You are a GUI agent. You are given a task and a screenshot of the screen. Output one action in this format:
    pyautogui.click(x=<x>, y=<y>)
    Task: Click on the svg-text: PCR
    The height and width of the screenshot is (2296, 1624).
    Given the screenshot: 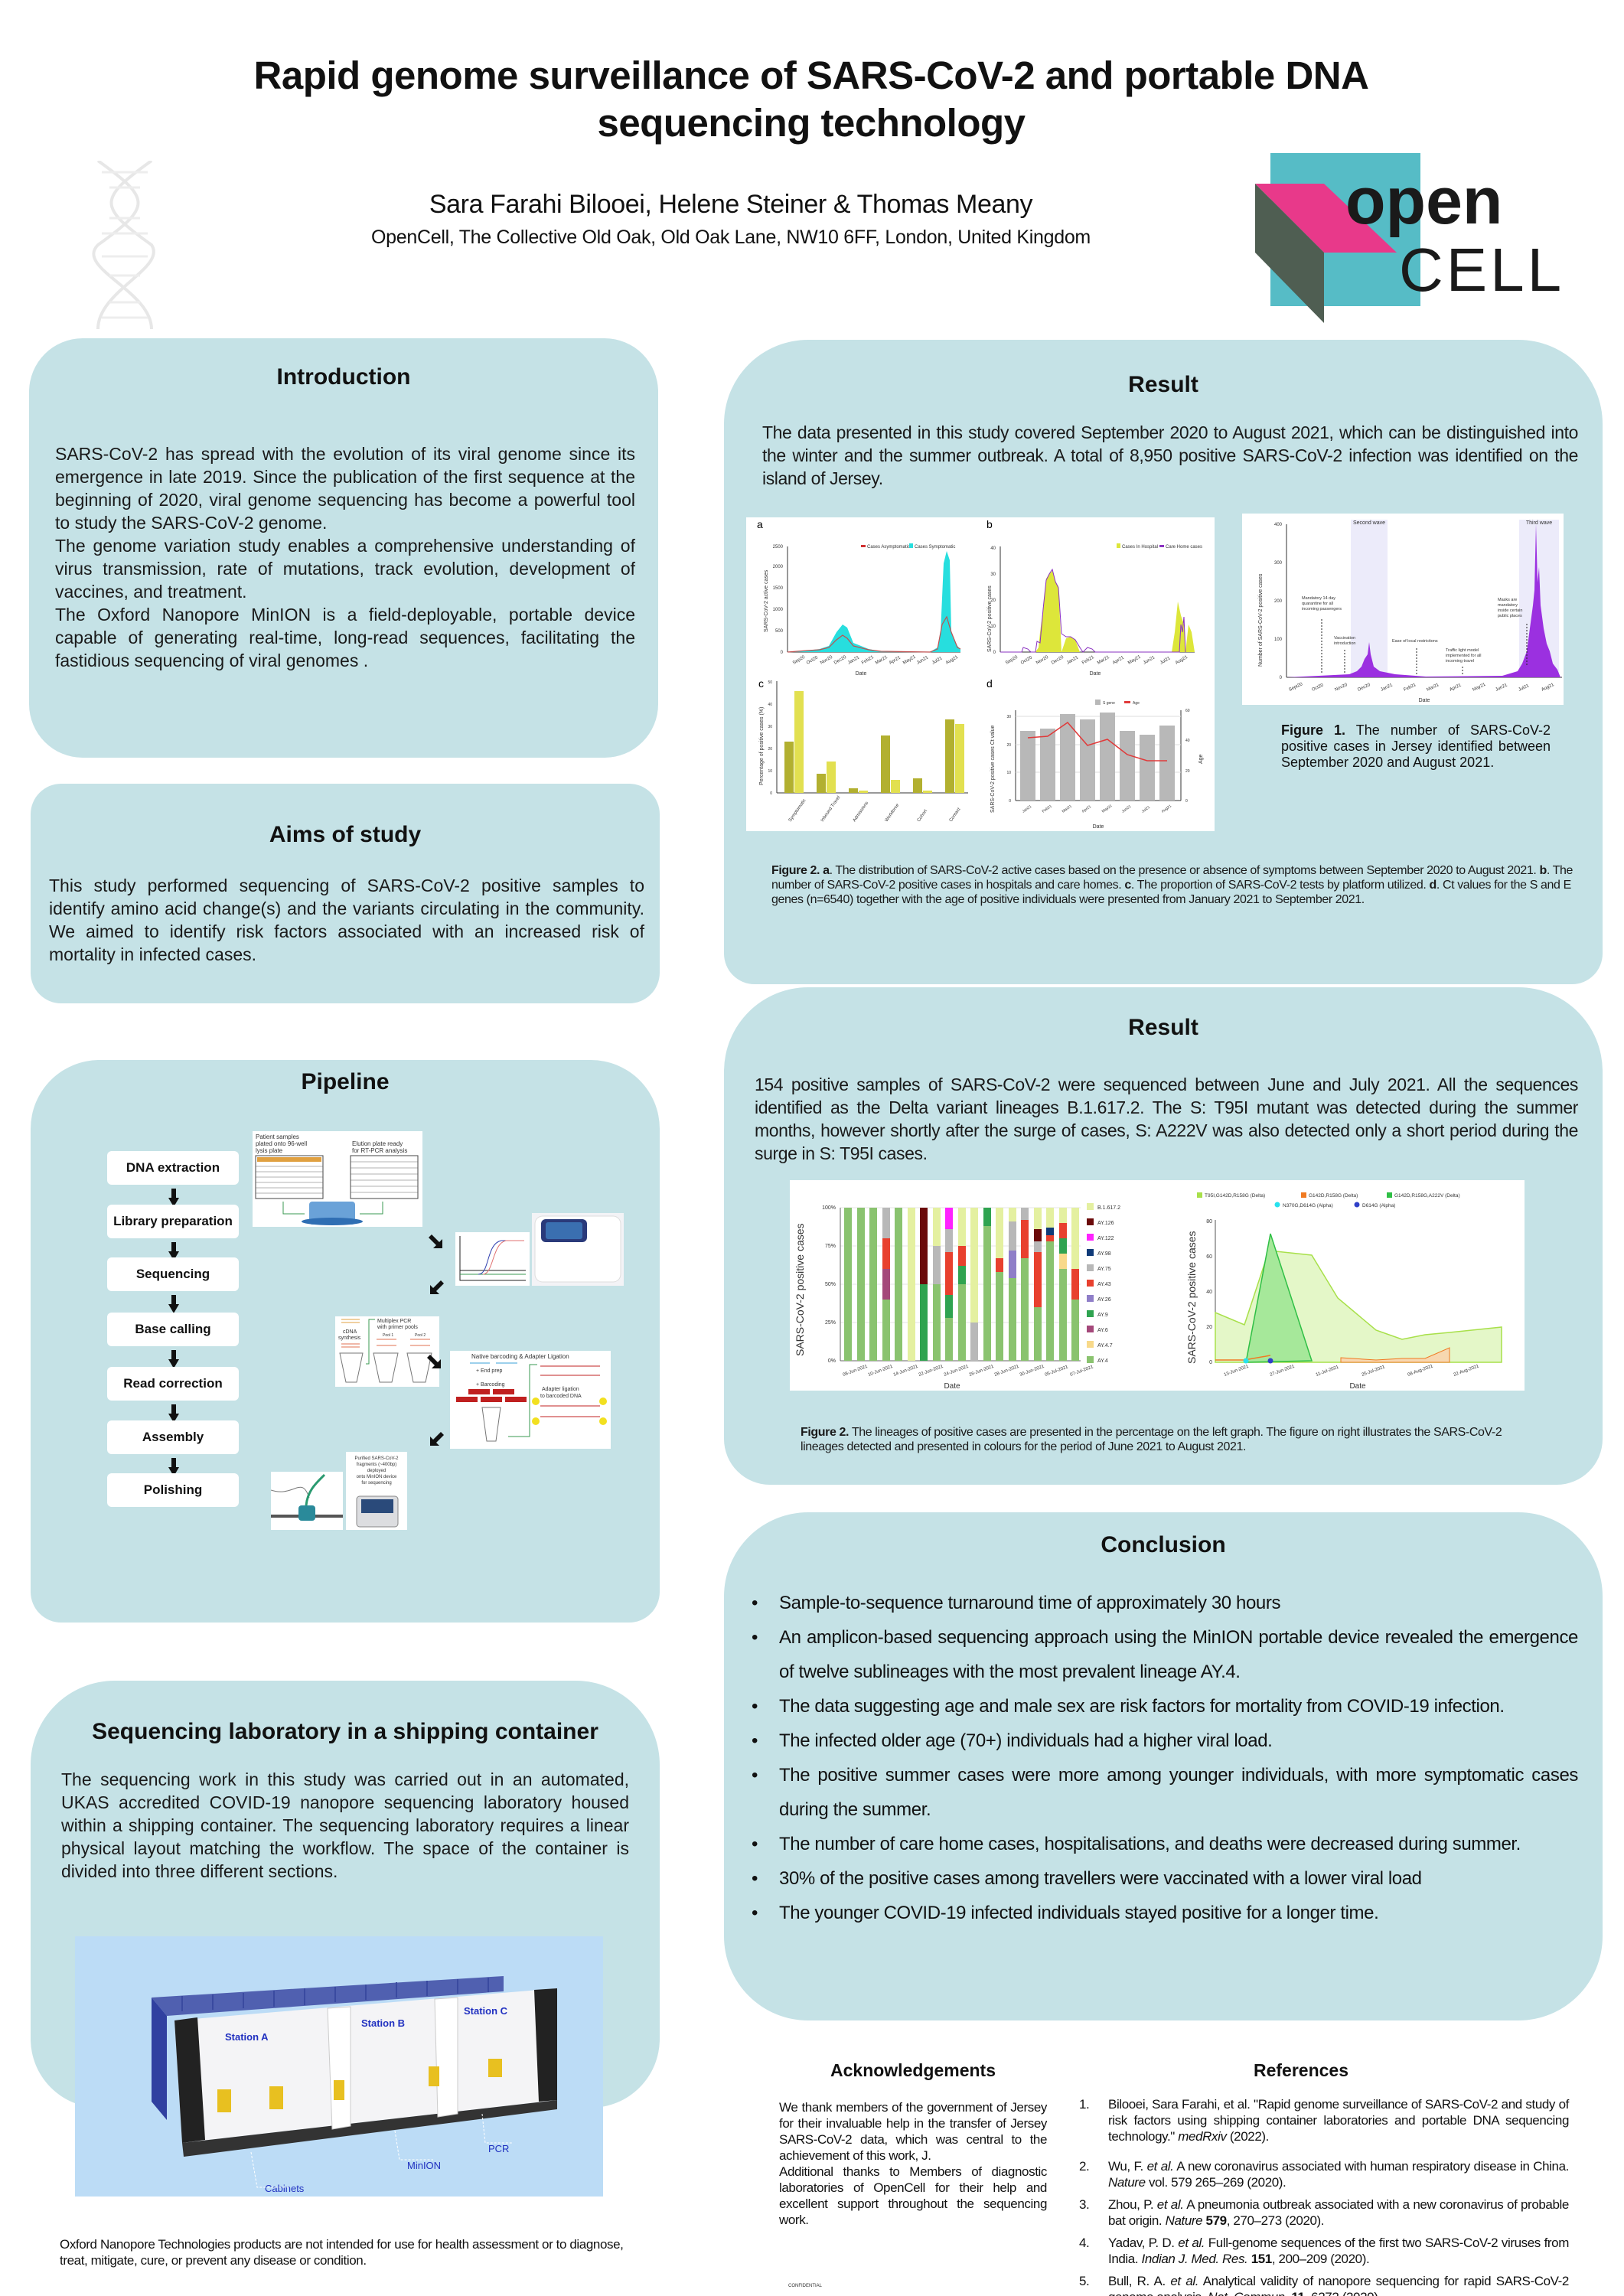 What is the action you would take?
    pyautogui.click(x=498, y=2148)
    